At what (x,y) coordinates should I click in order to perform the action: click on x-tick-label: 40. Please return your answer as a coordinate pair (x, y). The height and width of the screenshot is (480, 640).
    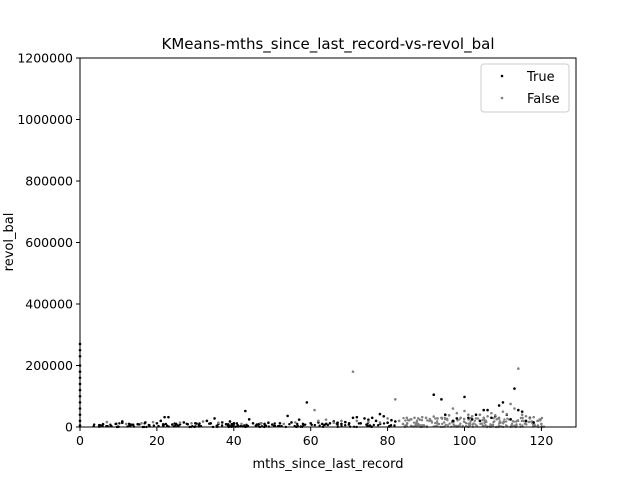
    Looking at the image, I should click on (234, 440).